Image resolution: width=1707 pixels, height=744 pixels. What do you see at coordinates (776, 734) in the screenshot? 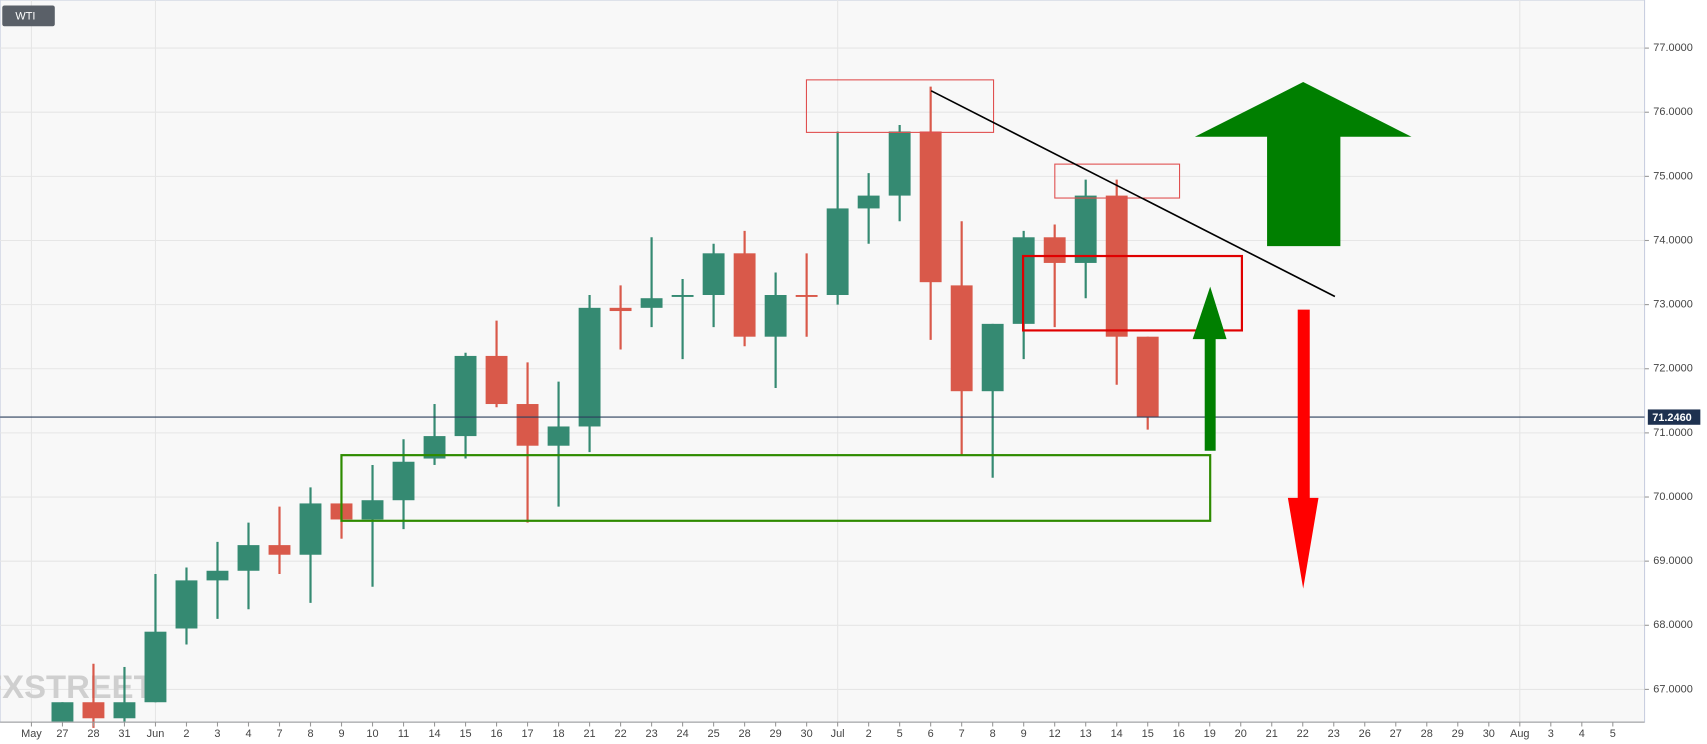
I see `x-tick-label: 29` at bounding box center [776, 734].